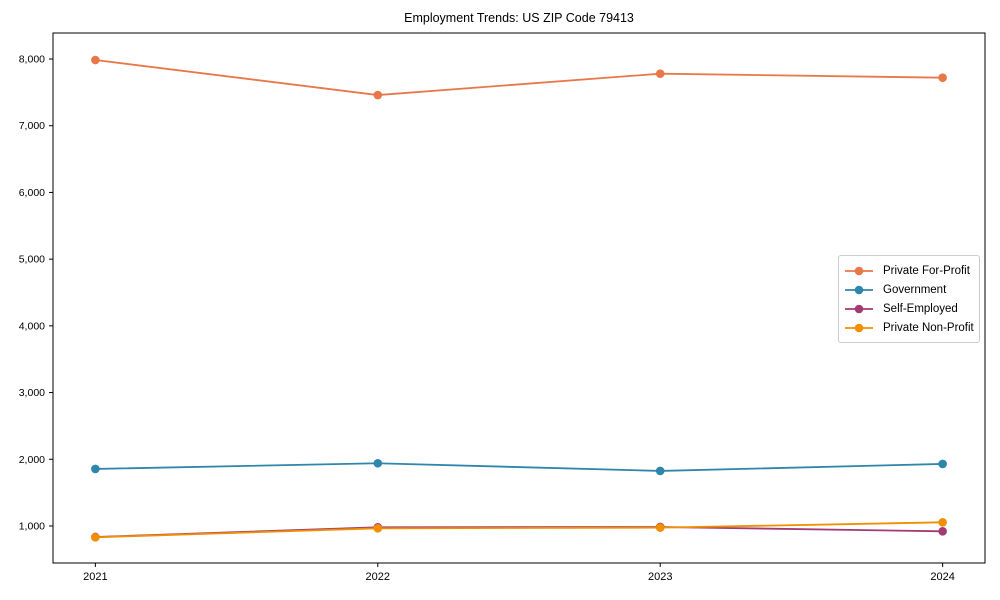 Image resolution: width=1000 pixels, height=600 pixels. Describe the element at coordinates (32, 60) in the screenshot. I see `y-tick-label: 8,000` at that location.